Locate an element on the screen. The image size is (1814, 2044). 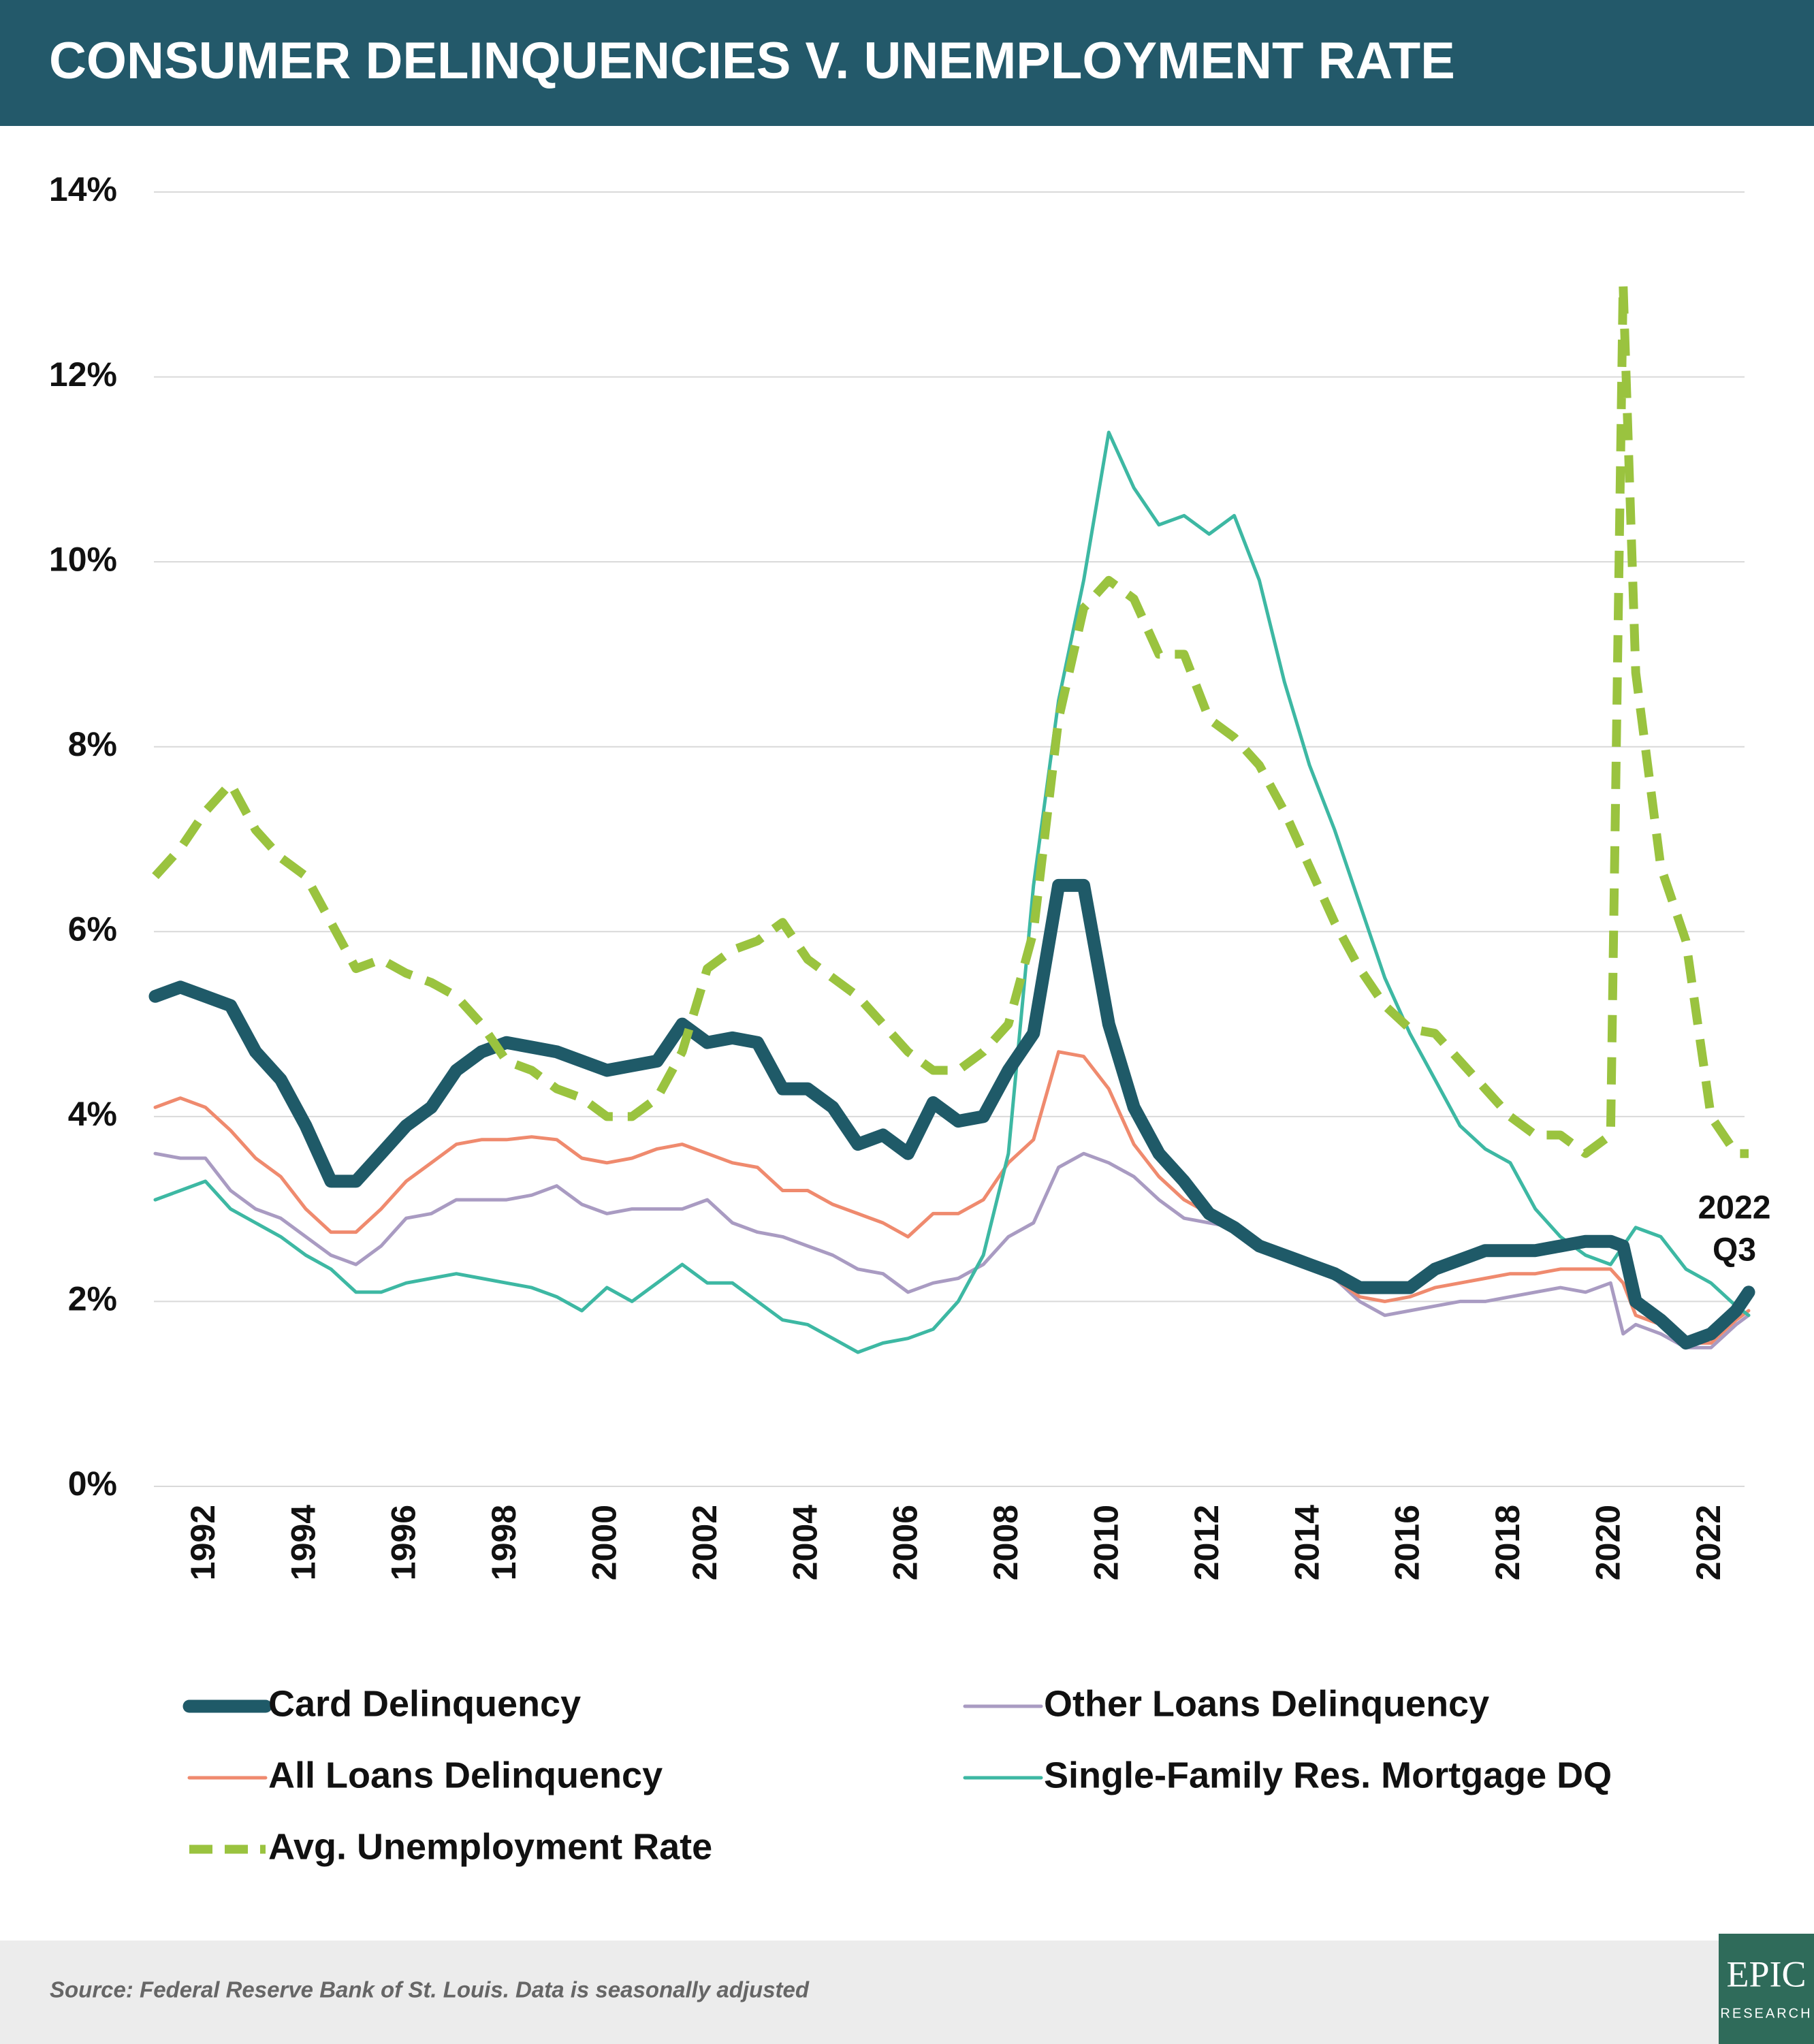
x-tick-label: 2022 is located at coordinates (1708, 1542).